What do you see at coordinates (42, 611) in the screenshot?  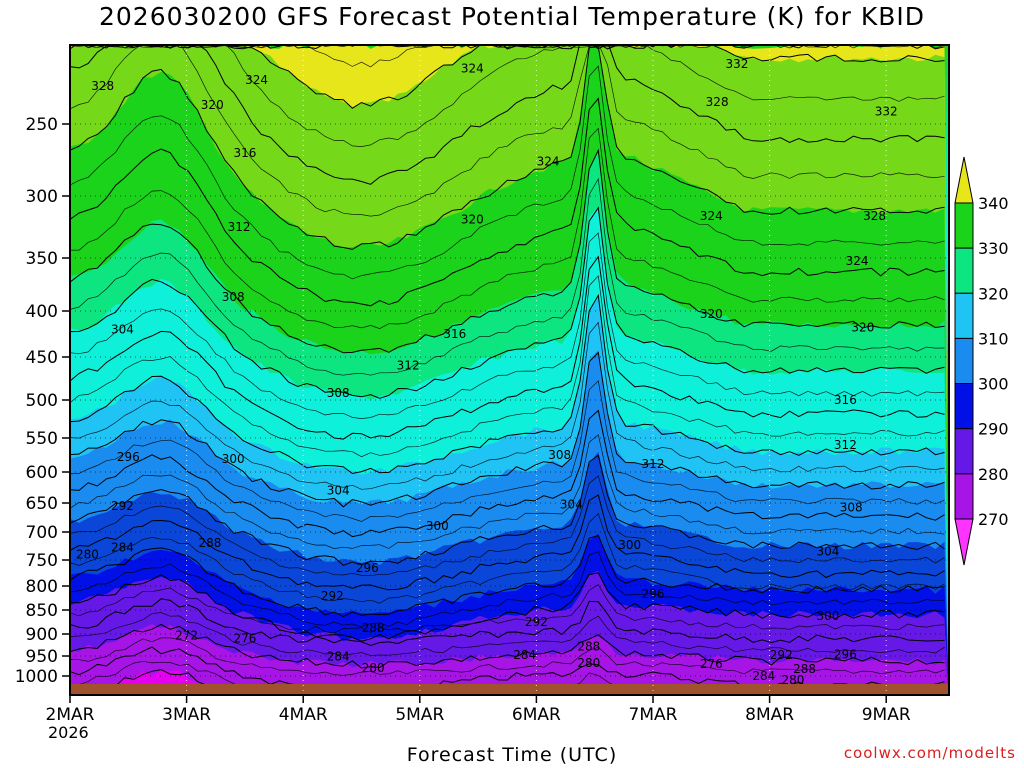 I see `y-tick-label: 850` at bounding box center [42, 611].